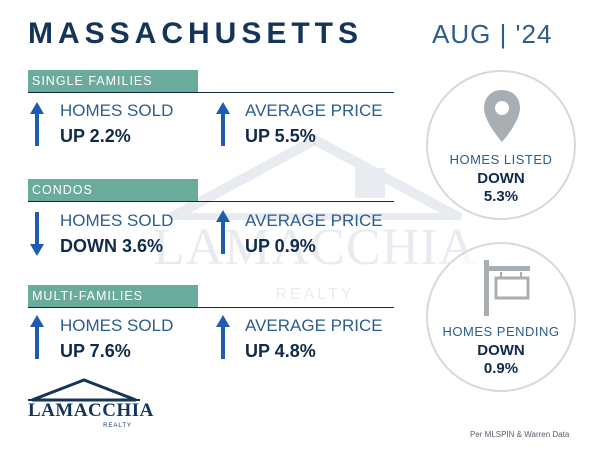 Image resolution: width=600 pixels, height=450 pixels. What do you see at coordinates (280, 351) in the screenshot?
I see `average-price-value: UP 4.8%` at bounding box center [280, 351].